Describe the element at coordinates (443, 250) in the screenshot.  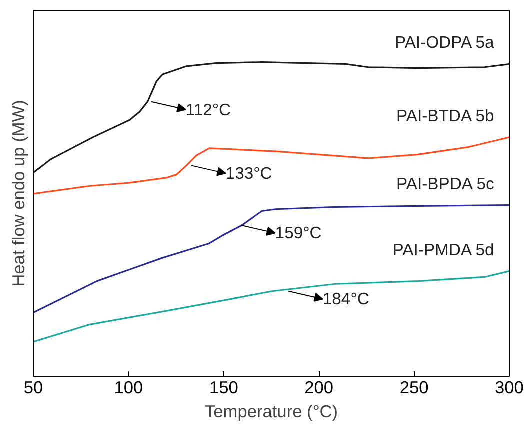
I see `series-label: PAI-PMDA 5d` at that location.